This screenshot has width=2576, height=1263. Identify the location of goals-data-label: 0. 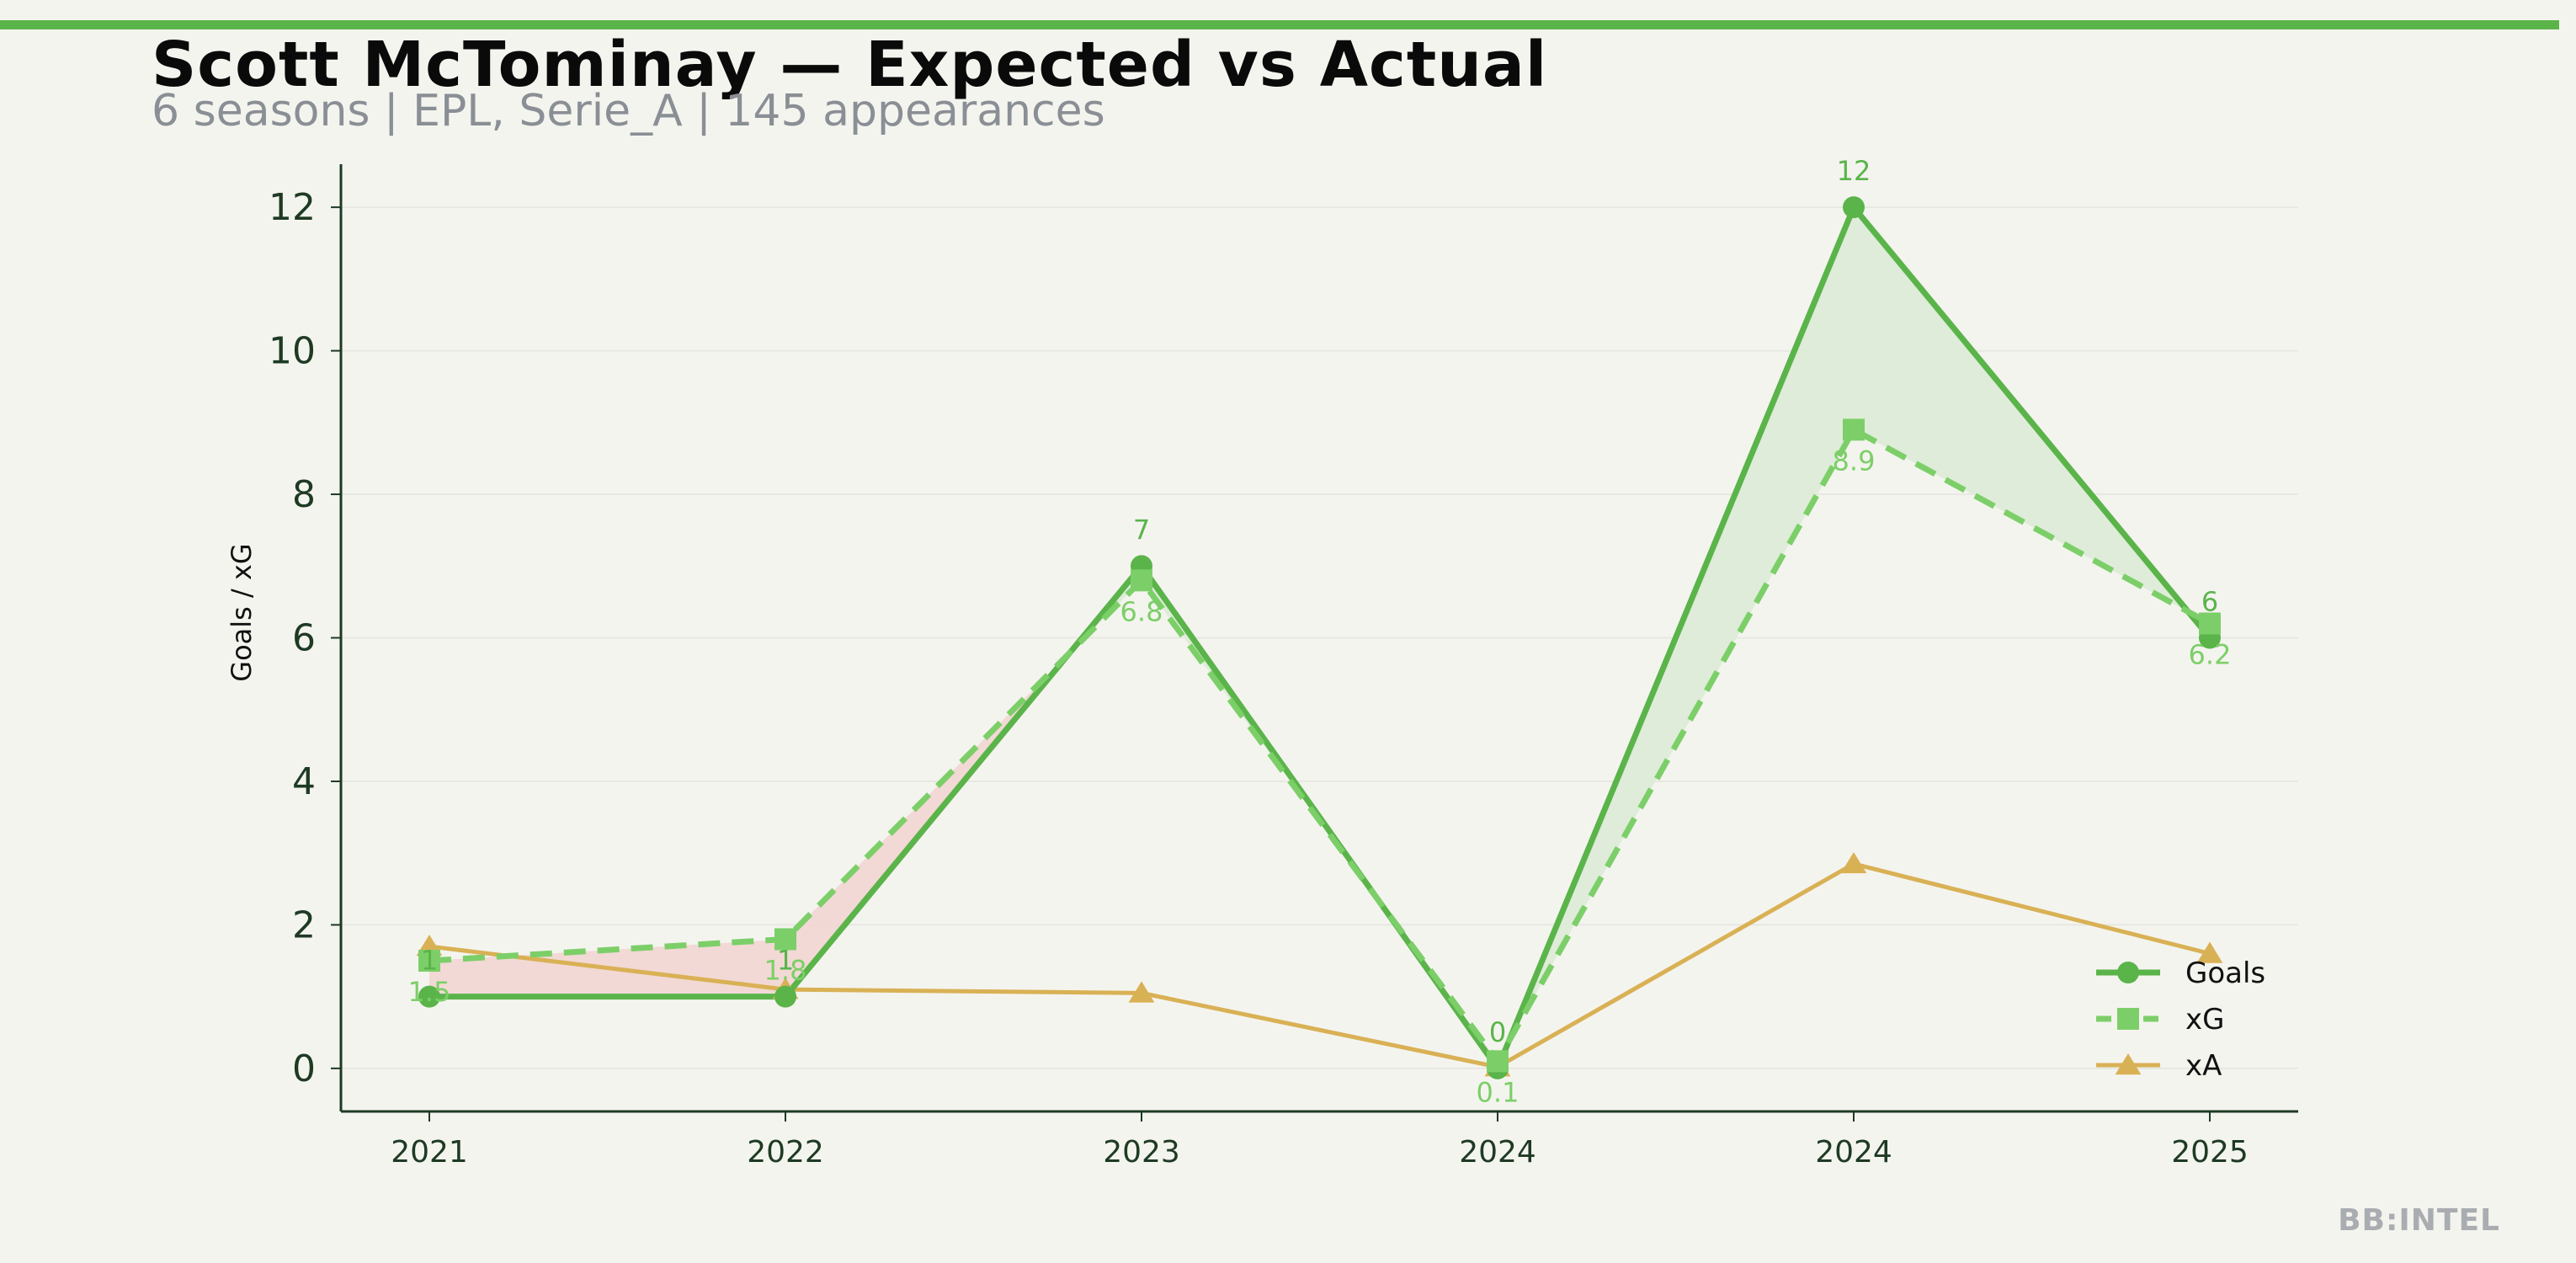
(1497, 1032).